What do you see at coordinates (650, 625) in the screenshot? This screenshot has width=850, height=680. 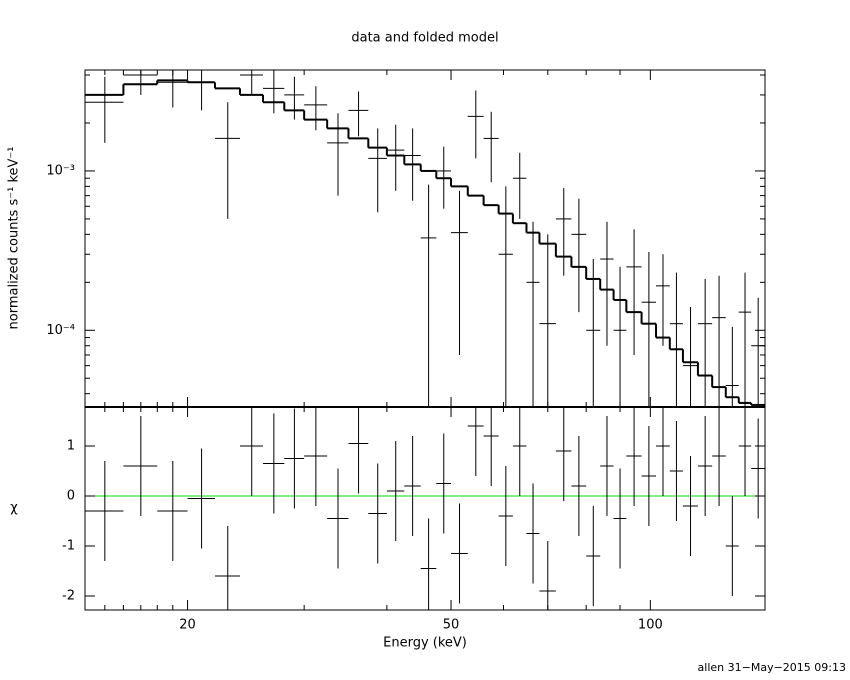 I see `x-tick-label: 100` at bounding box center [650, 625].